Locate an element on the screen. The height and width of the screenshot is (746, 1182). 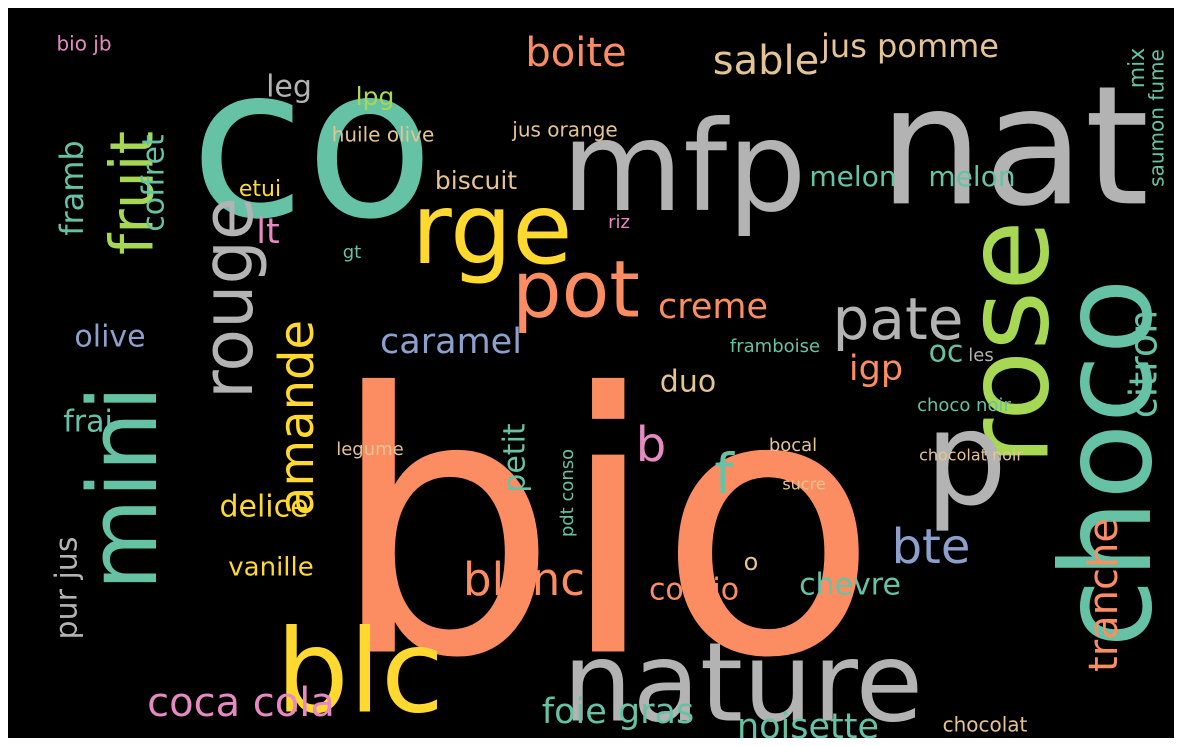
word: blc is located at coordinates (360, 672).